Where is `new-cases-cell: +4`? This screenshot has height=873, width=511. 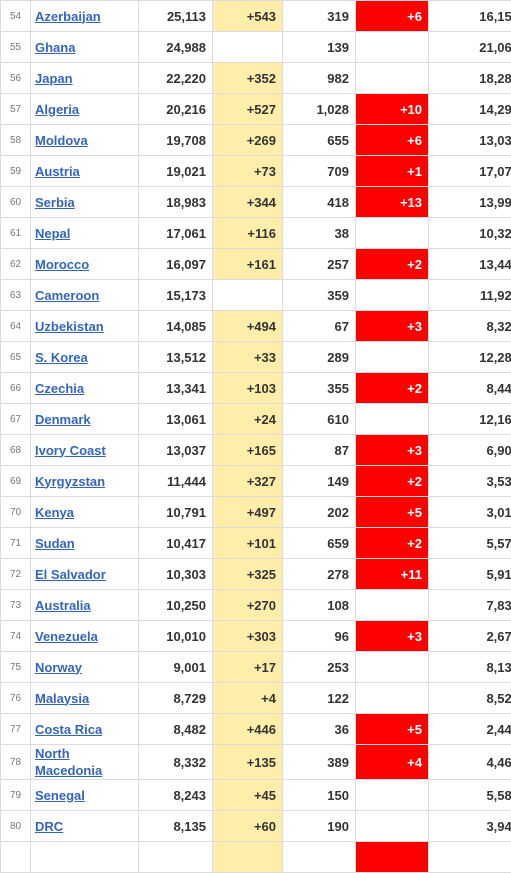 new-cases-cell: +4 is located at coordinates (248, 698).